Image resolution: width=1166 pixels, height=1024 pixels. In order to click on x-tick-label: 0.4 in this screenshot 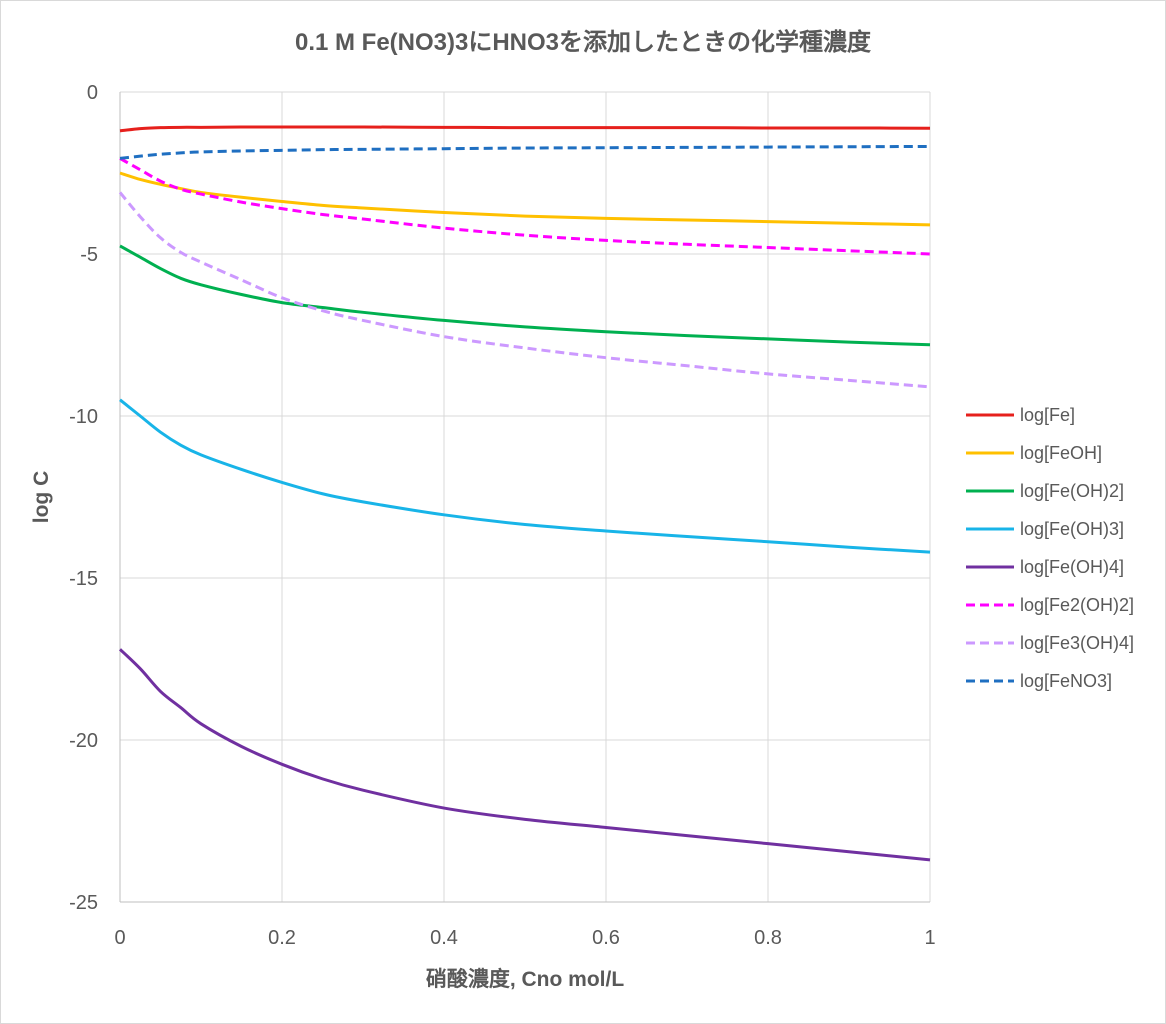, I will do `click(444, 938)`.